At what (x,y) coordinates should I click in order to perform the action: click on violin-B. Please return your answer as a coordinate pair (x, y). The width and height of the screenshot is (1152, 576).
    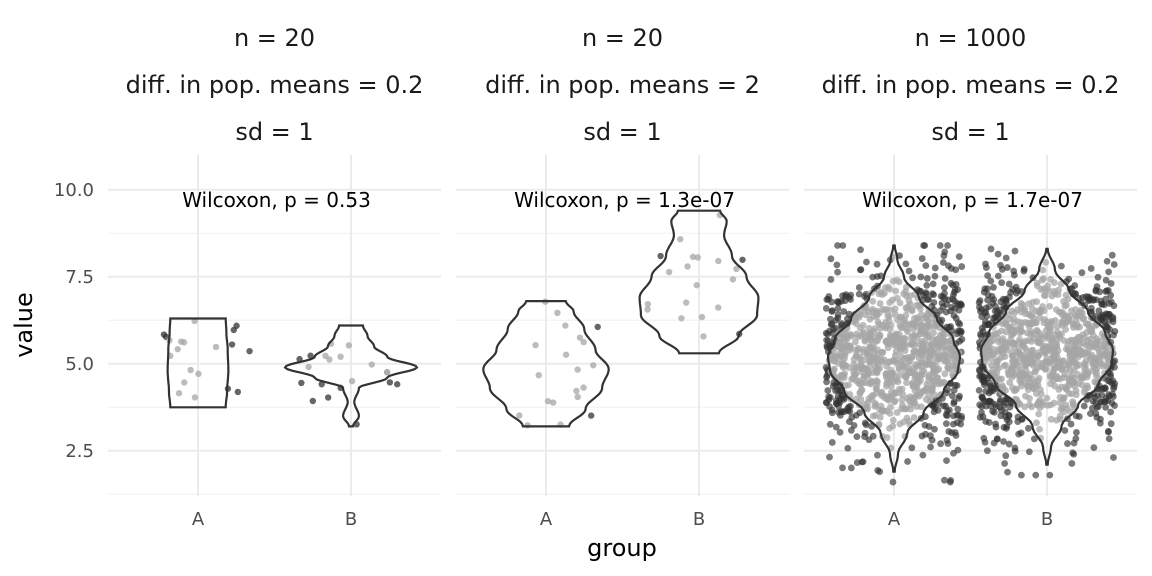
    Looking at the image, I should click on (1047, 356).